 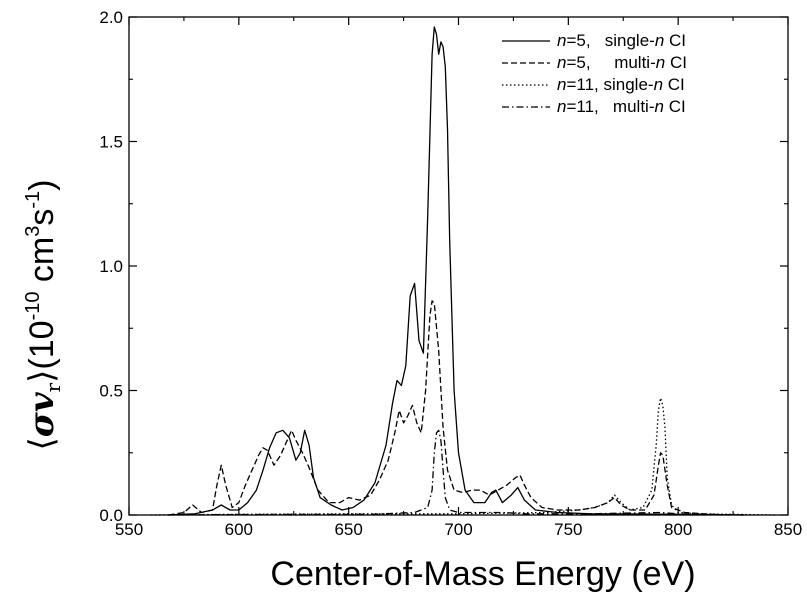 I want to click on y-axis-exp1: -10, so click(x=33, y=306).